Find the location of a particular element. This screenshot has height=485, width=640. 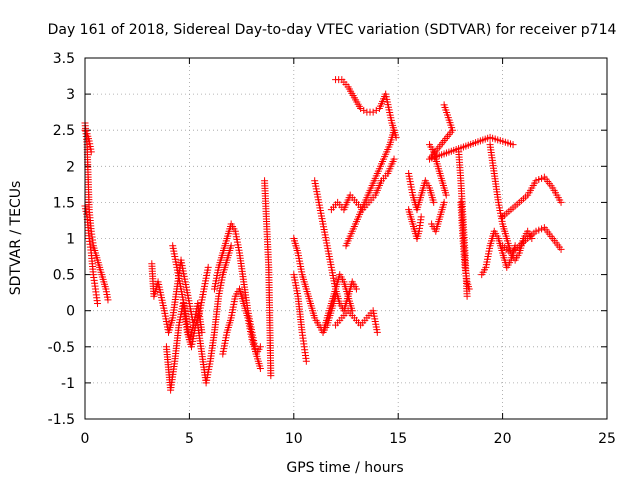

y-tick-label-7: 2 is located at coordinates (70, 167).